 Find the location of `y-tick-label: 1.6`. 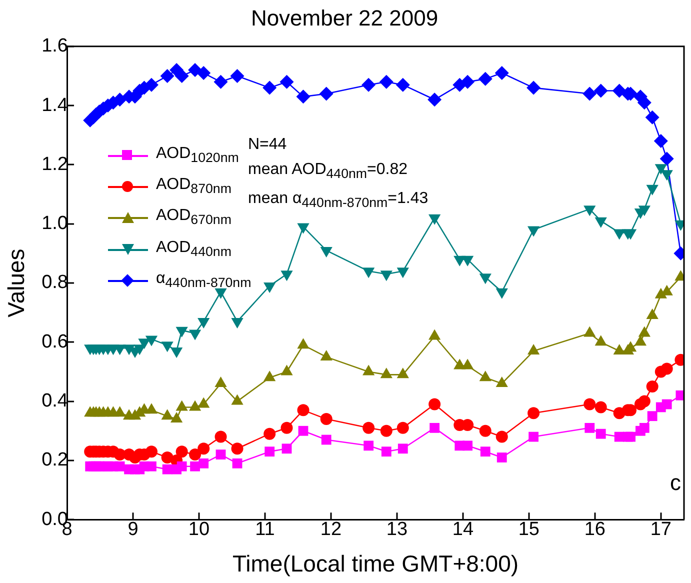

y-tick-label: 1.6 is located at coordinates (55, 46).